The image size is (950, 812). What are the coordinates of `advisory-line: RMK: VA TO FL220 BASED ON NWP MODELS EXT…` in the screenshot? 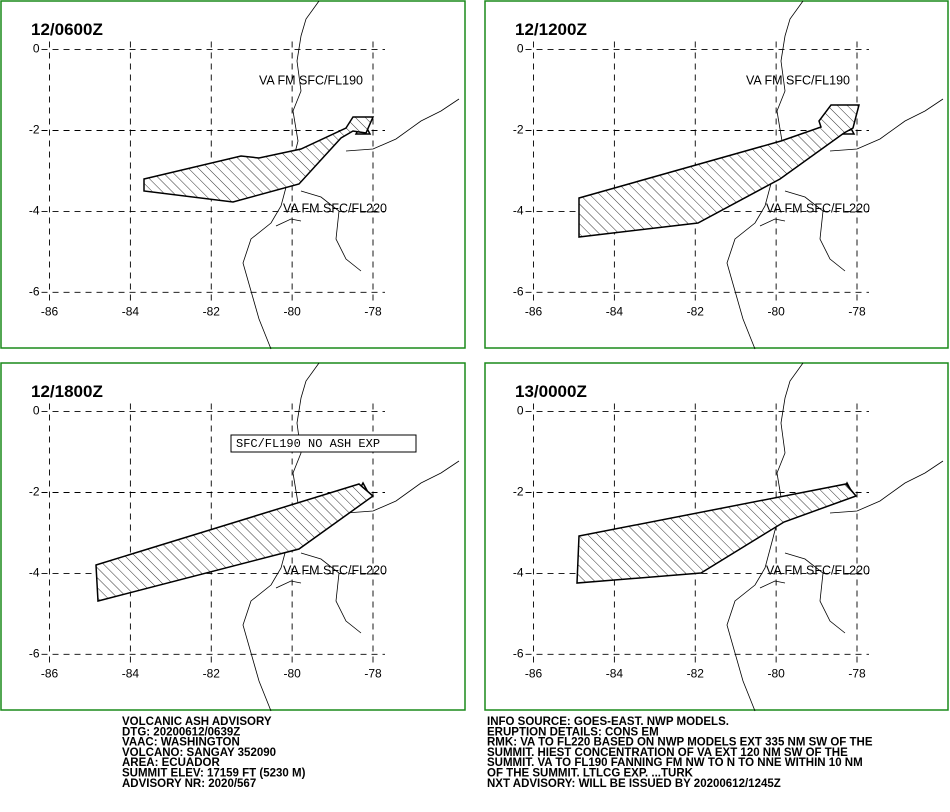 It's located at (680, 743).